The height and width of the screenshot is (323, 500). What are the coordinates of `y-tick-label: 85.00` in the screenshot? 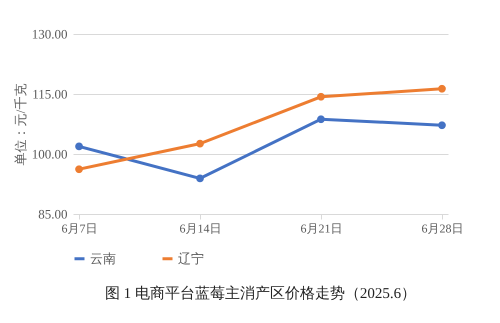 It's located at (53, 214).